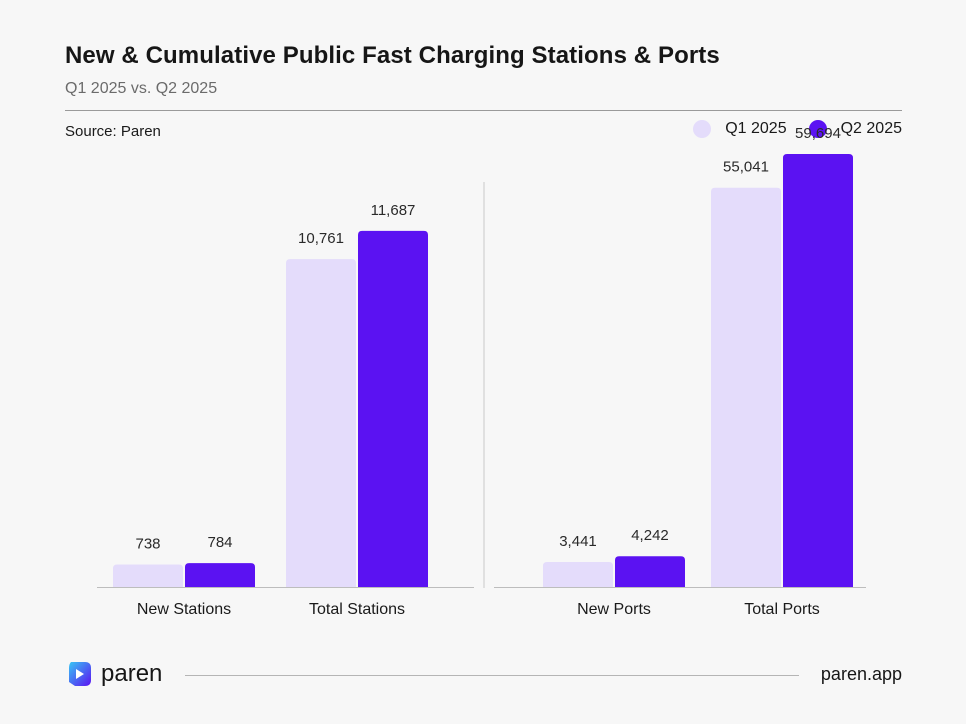 The image size is (966, 724). Describe the element at coordinates (321, 423) in the screenshot. I see `bar-total-stations-q1` at that location.